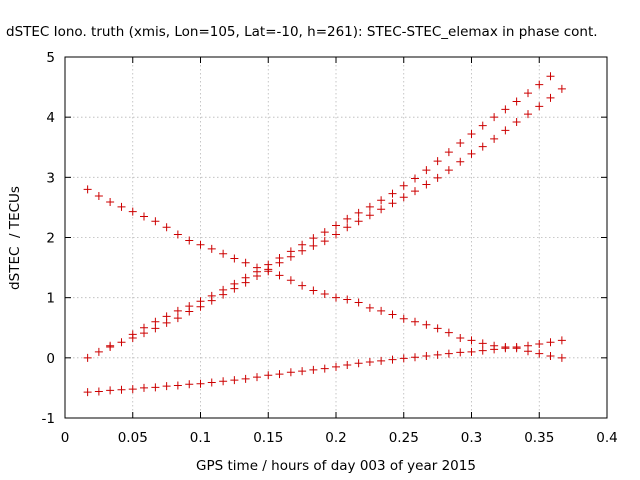 The image size is (640, 480). Describe the element at coordinates (336, 466) in the screenshot. I see `x-axis-label: GPS time / hours of day 003 of year 2015` at that location.